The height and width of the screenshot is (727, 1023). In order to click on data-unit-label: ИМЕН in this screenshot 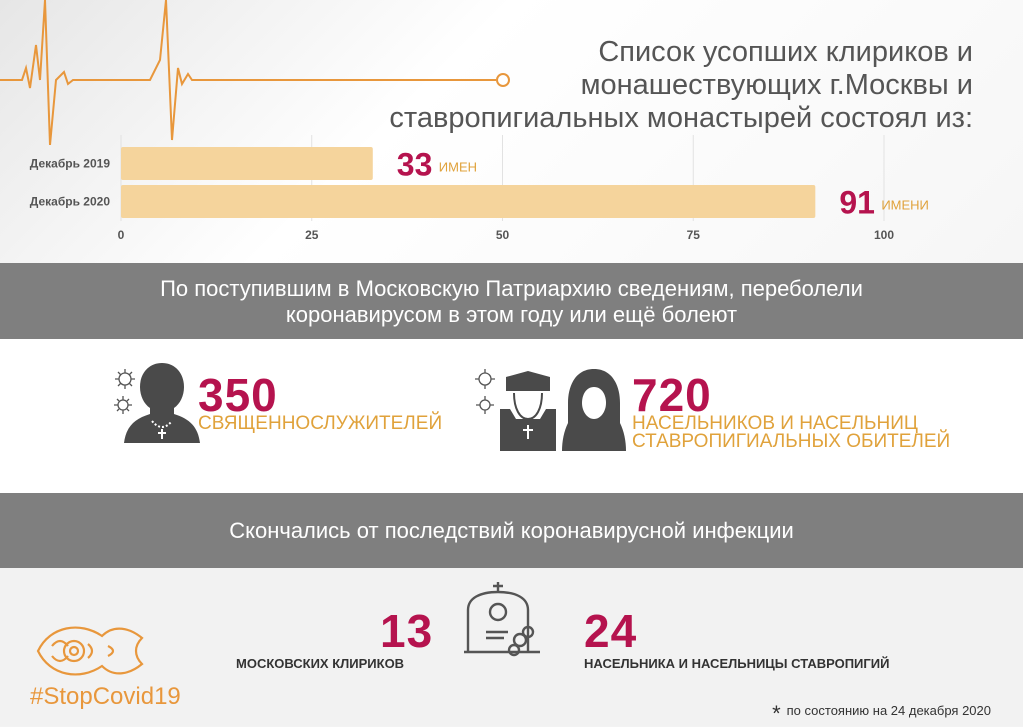, I will do `click(458, 167)`.